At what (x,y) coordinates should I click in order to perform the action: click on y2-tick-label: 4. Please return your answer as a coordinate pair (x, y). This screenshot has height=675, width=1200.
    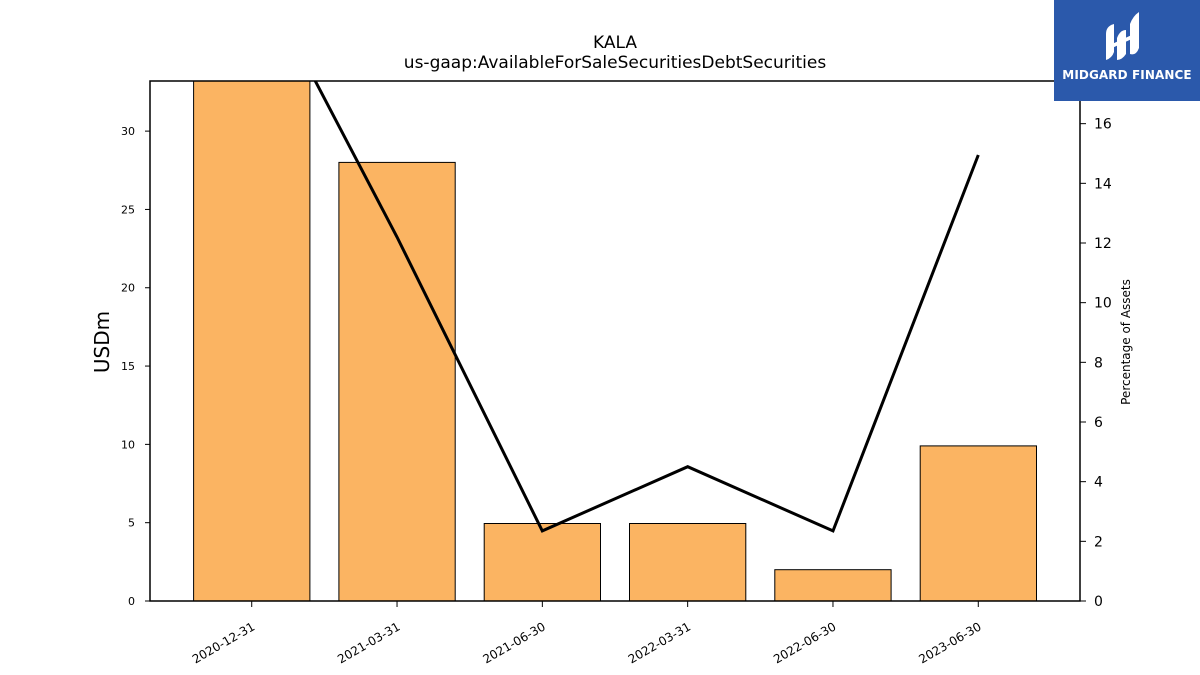
    Looking at the image, I should click on (1098, 483).